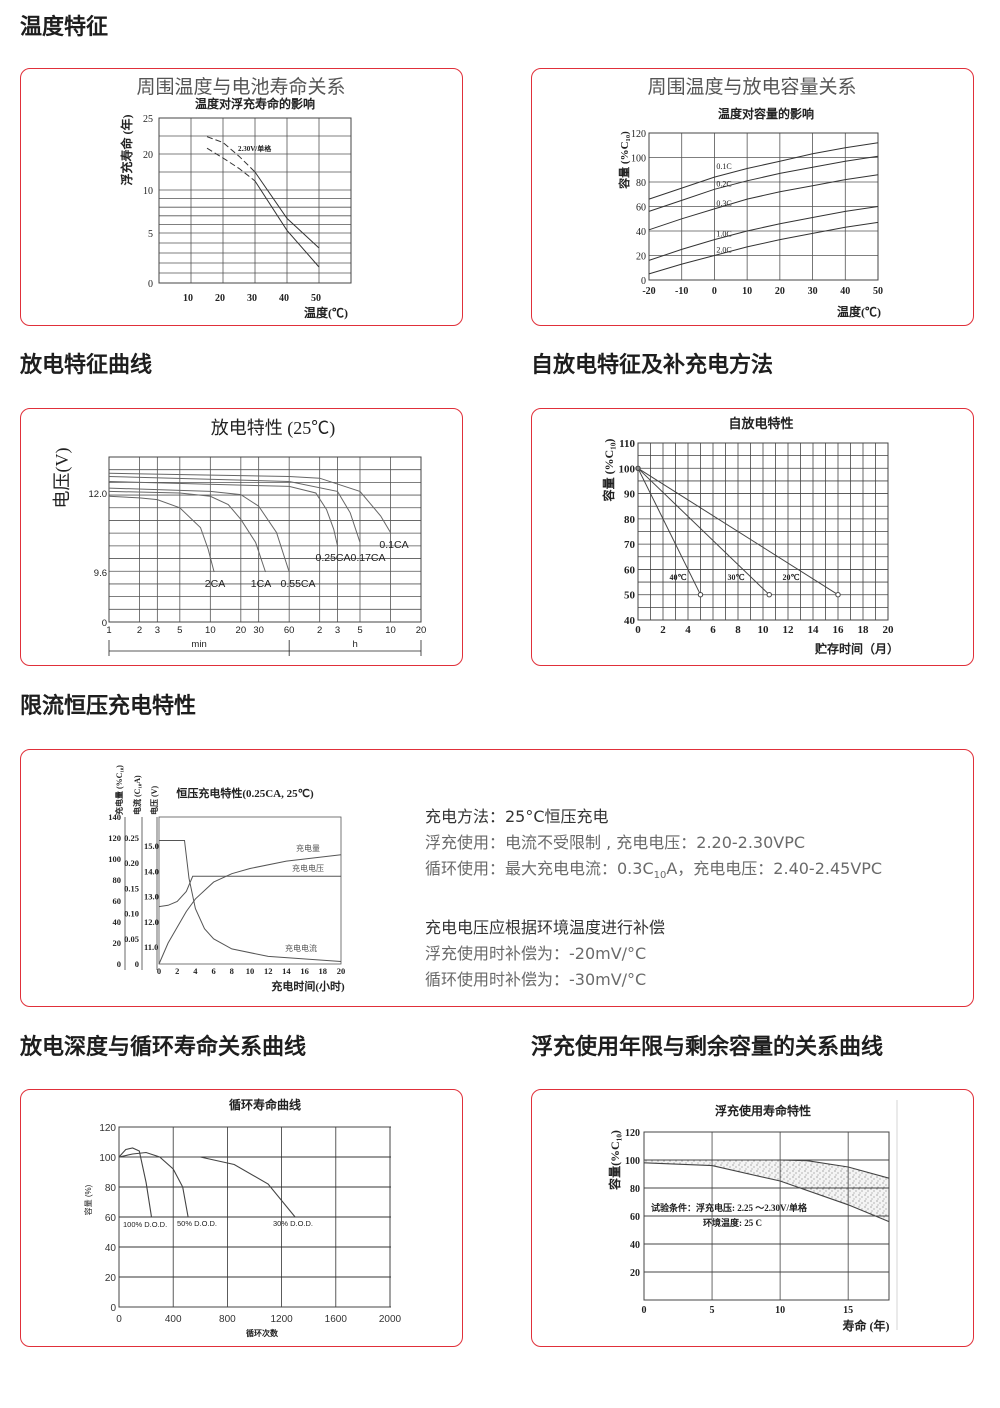 The image size is (1000, 1408). I want to click on cycle-use-sub: 10, so click(660, 876).